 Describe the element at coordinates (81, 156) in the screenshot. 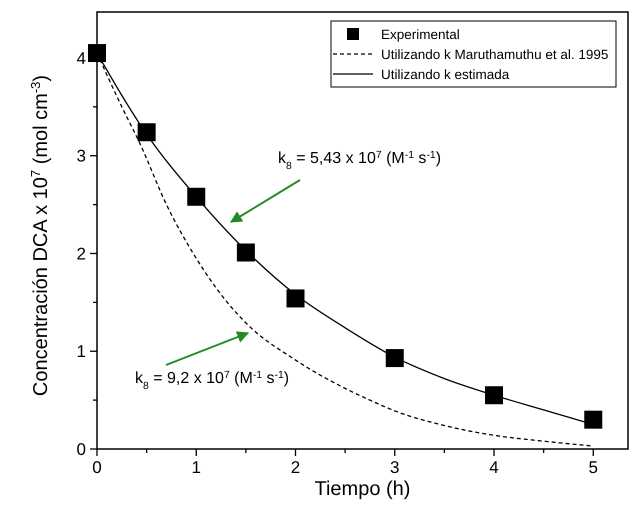

I see `y-tick-label: 3` at that location.